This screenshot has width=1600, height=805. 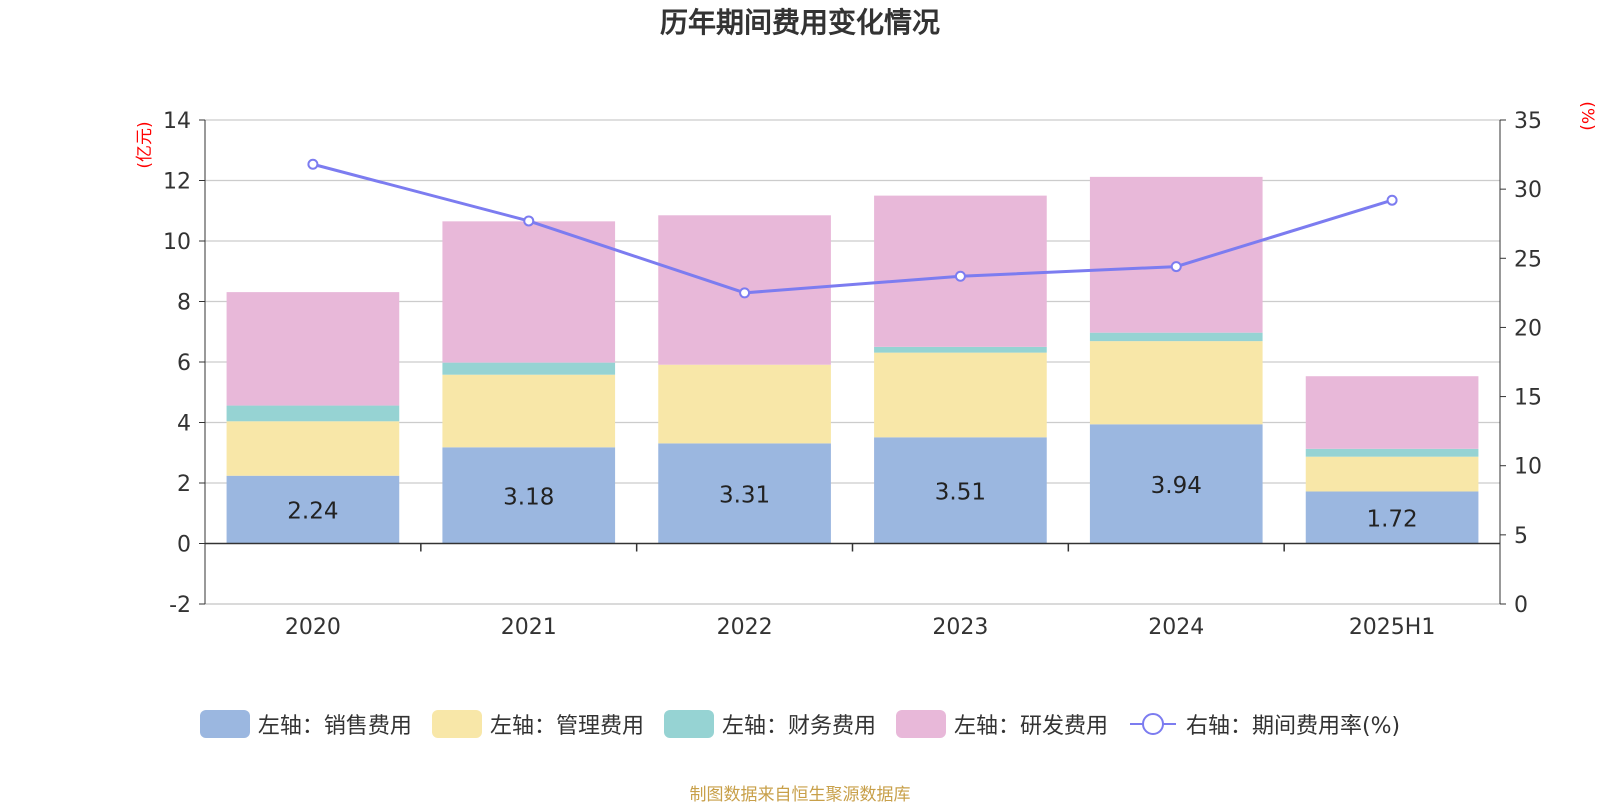 What do you see at coordinates (184, 545) in the screenshot?
I see `left-axis-tick-label: 0` at bounding box center [184, 545].